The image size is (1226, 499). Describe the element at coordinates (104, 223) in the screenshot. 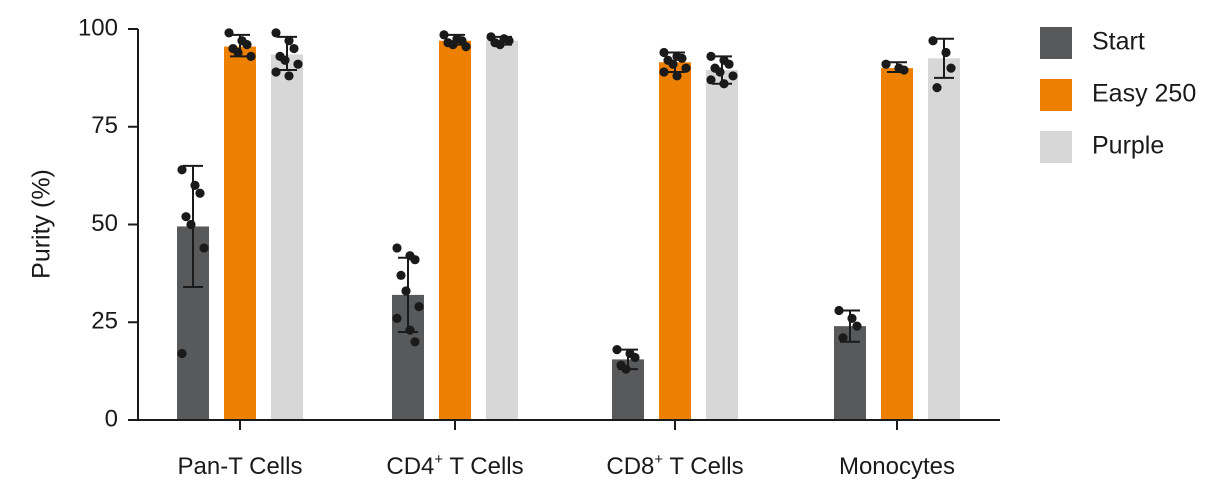

I see `y-tick-label: 50` at that location.